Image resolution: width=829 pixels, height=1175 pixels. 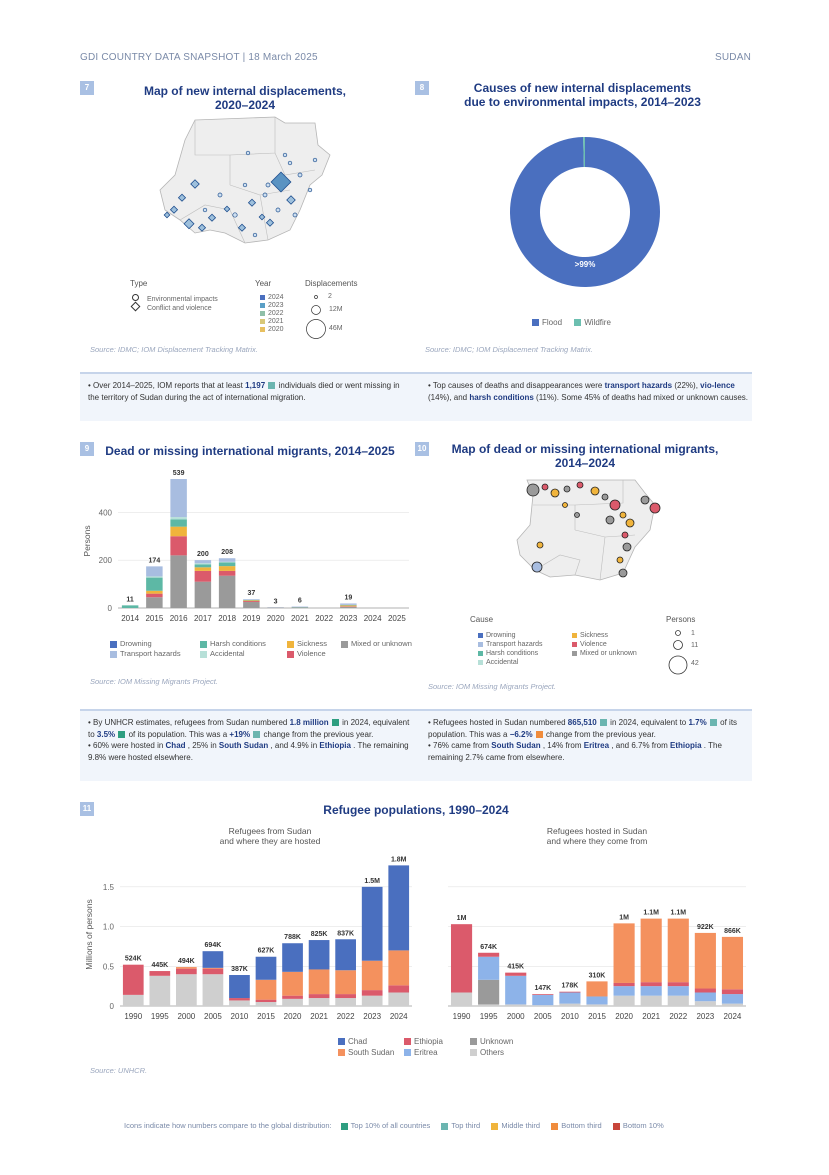 I want to click on sec7-year-legend: 2024 2023 2022 2021 2020, so click(x=272, y=314).